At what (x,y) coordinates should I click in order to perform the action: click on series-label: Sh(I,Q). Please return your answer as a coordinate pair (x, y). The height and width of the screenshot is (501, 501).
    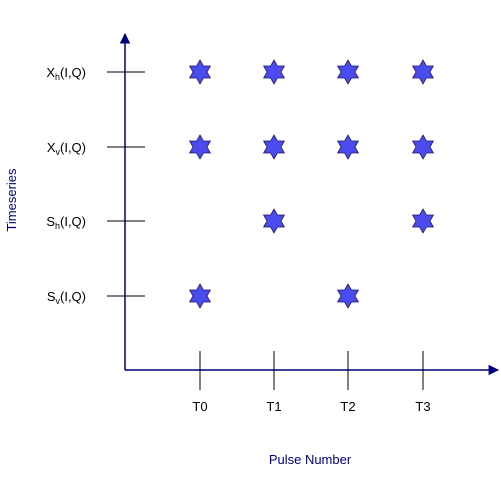
    Looking at the image, I should click on (66, 222).